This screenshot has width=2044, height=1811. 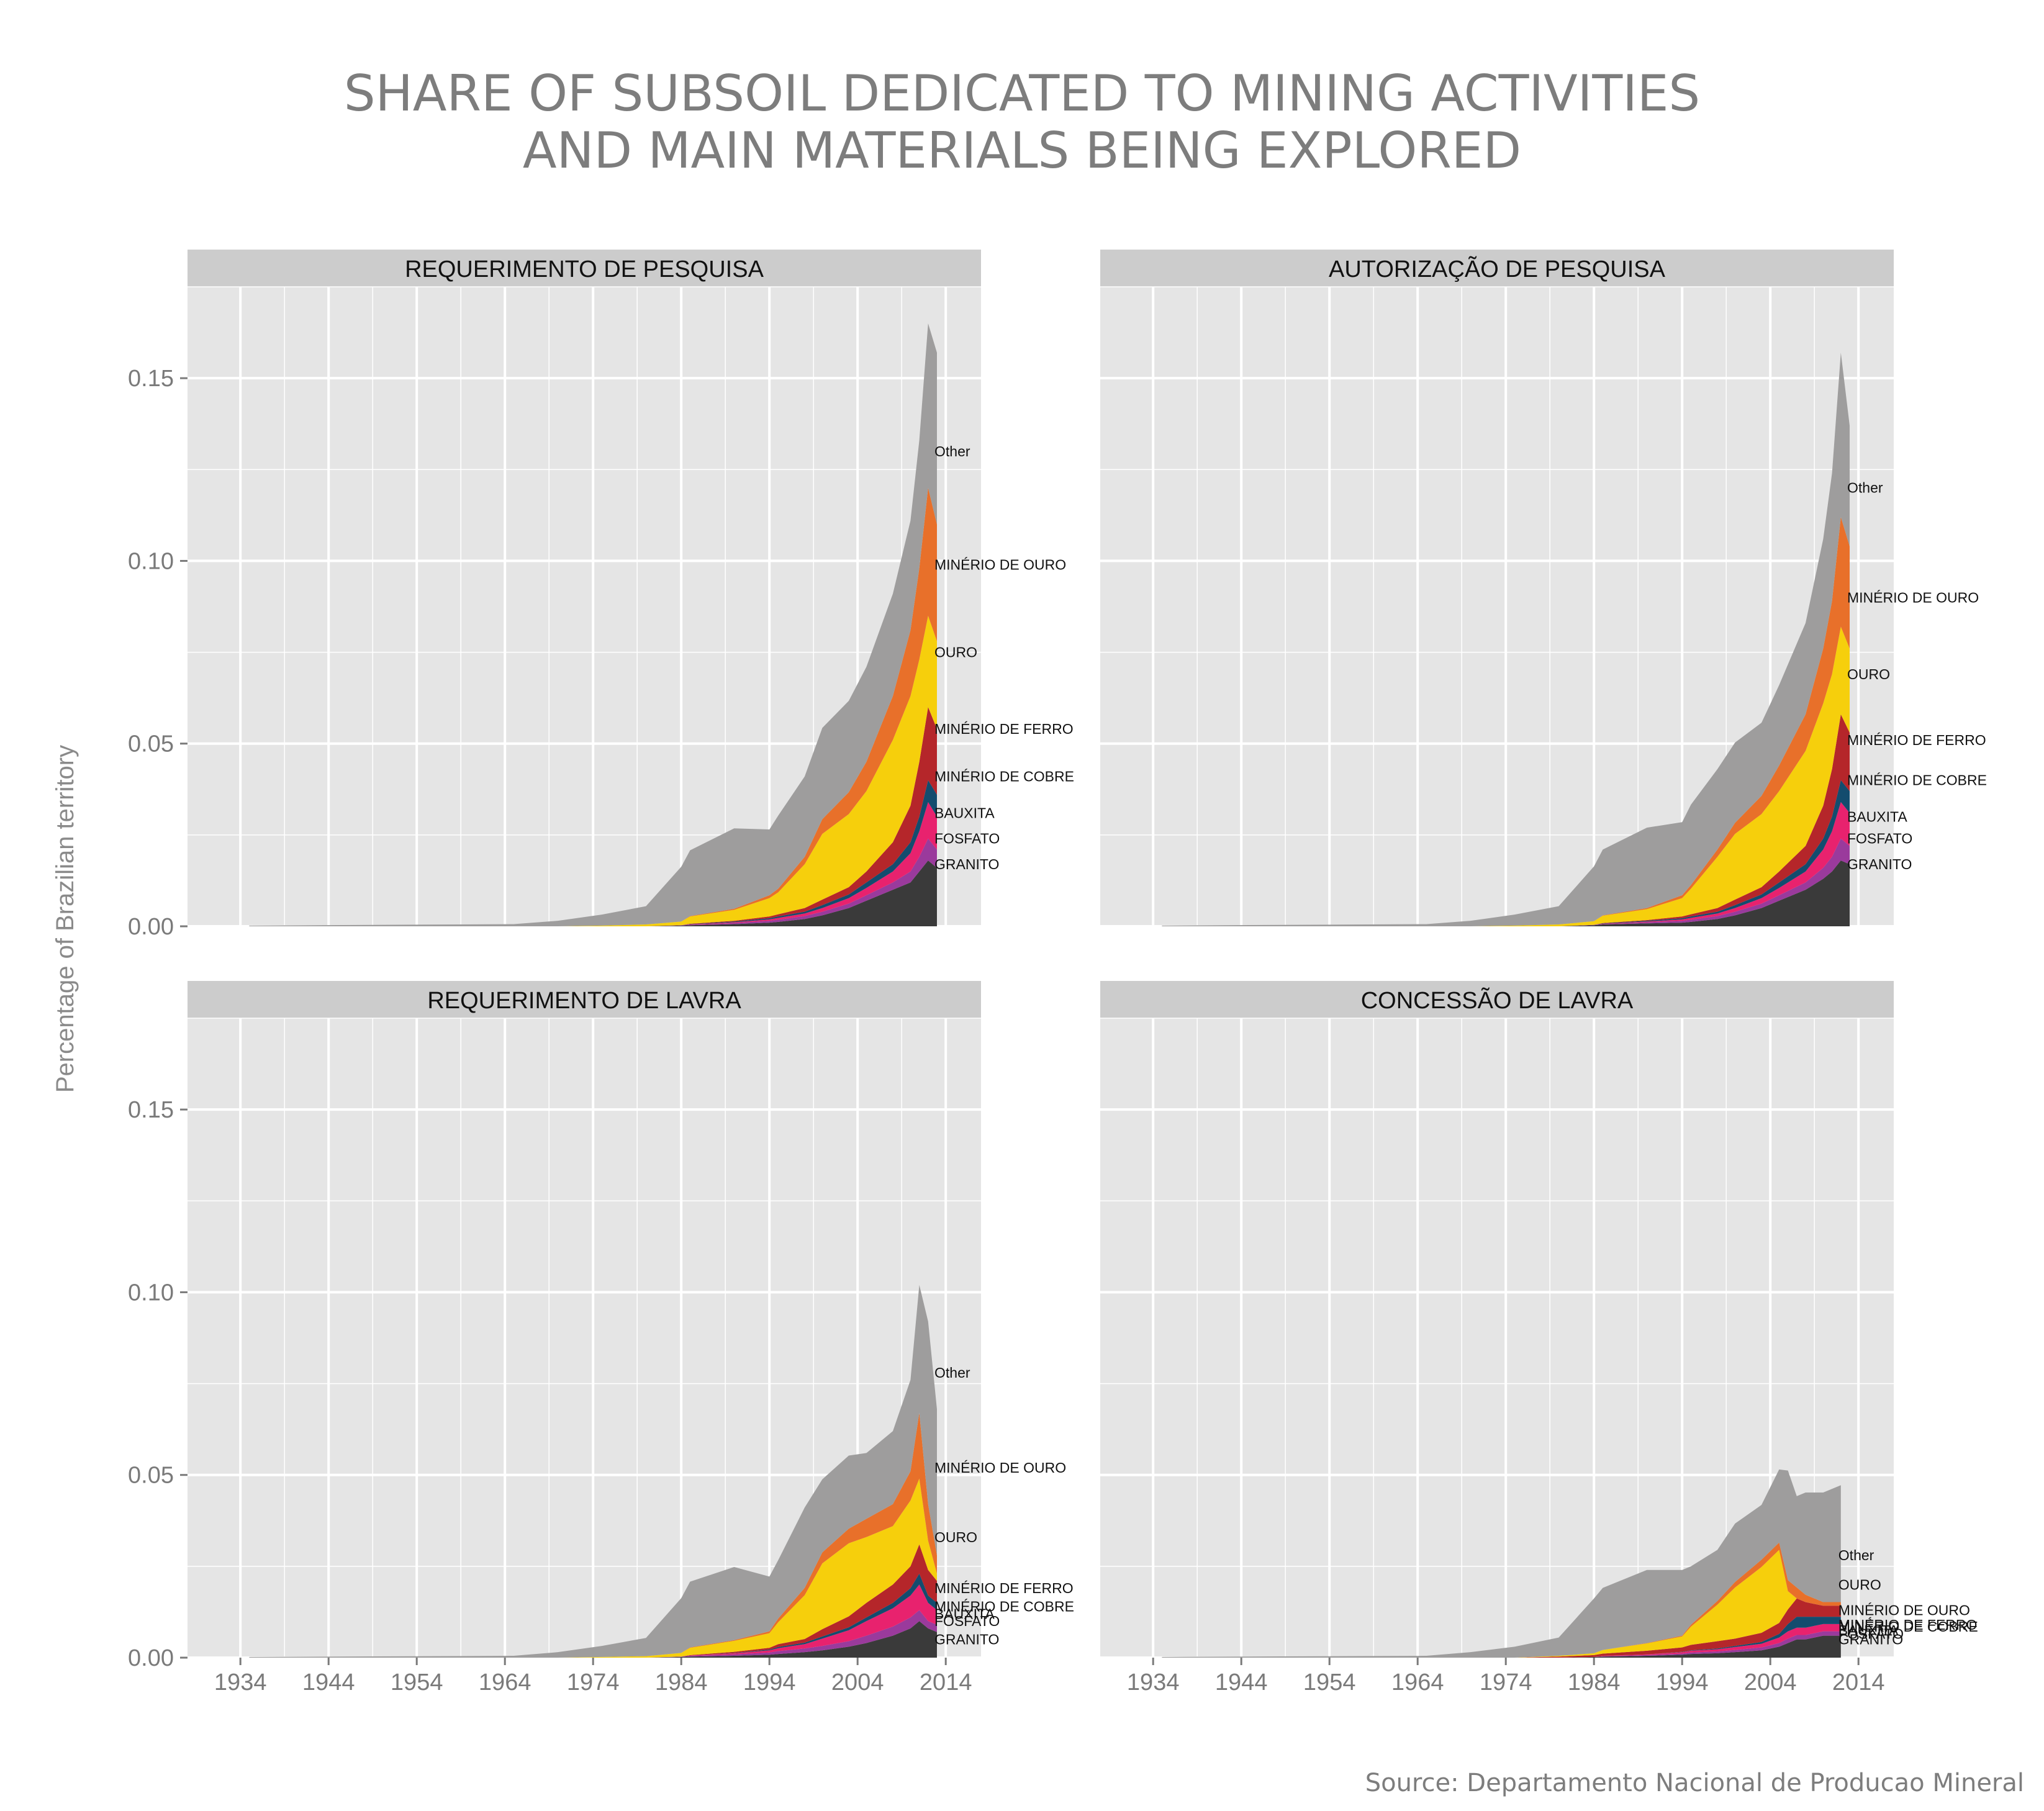 I want to click on area-other, so click(x=1501, y=1563).